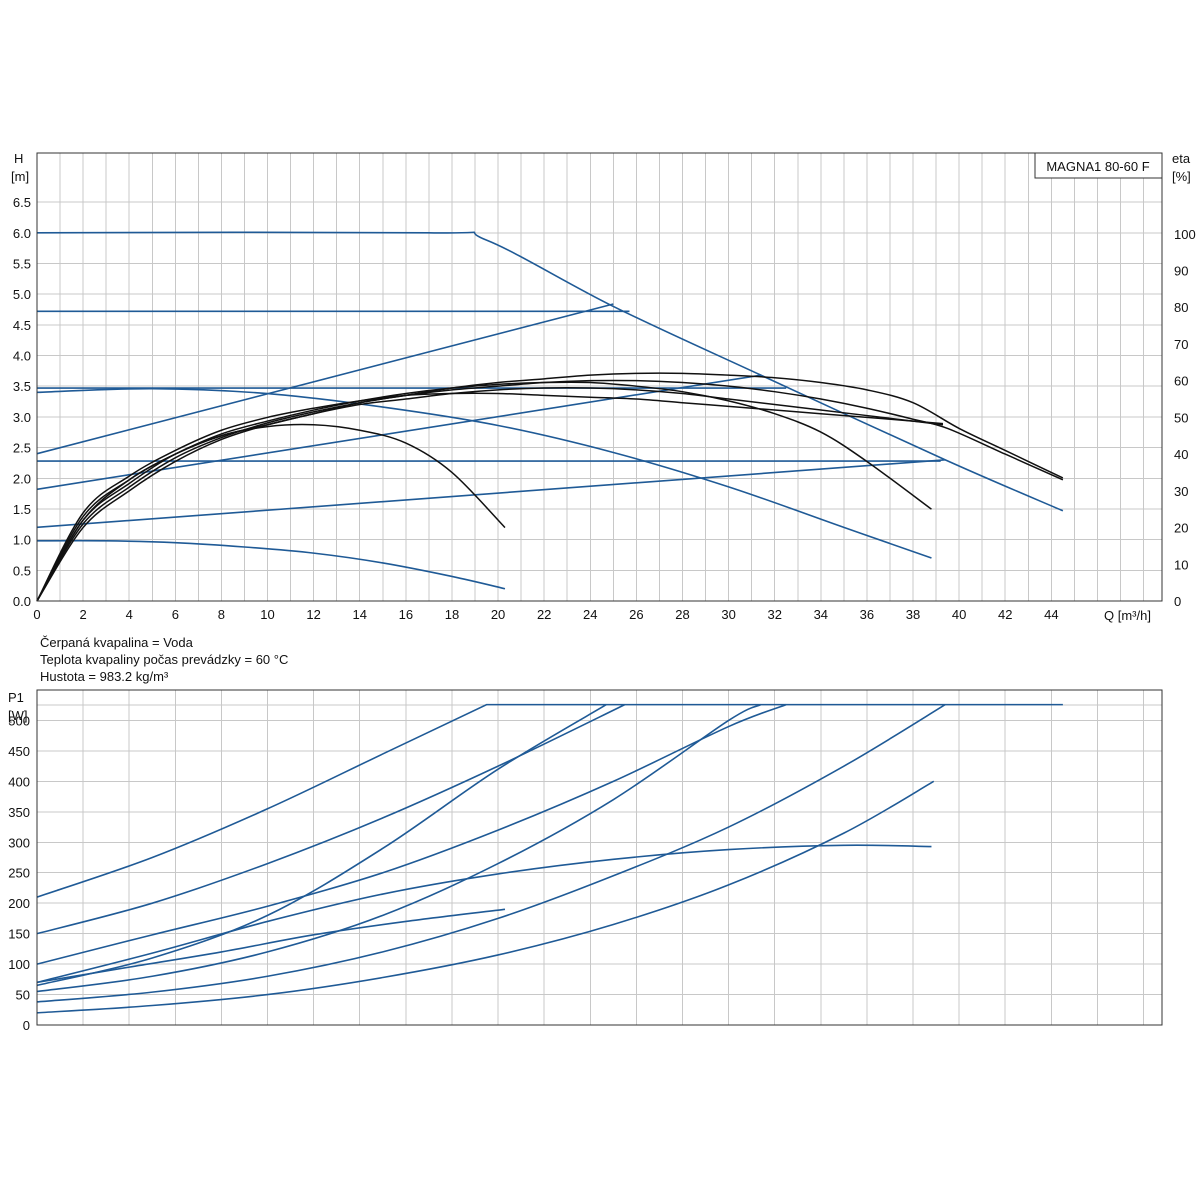 This screenshot has height=1200, width=1200. Describe the element at coordinates (1181, 307) in the screenshot. I see `eta-tick-label: 80` at that location.